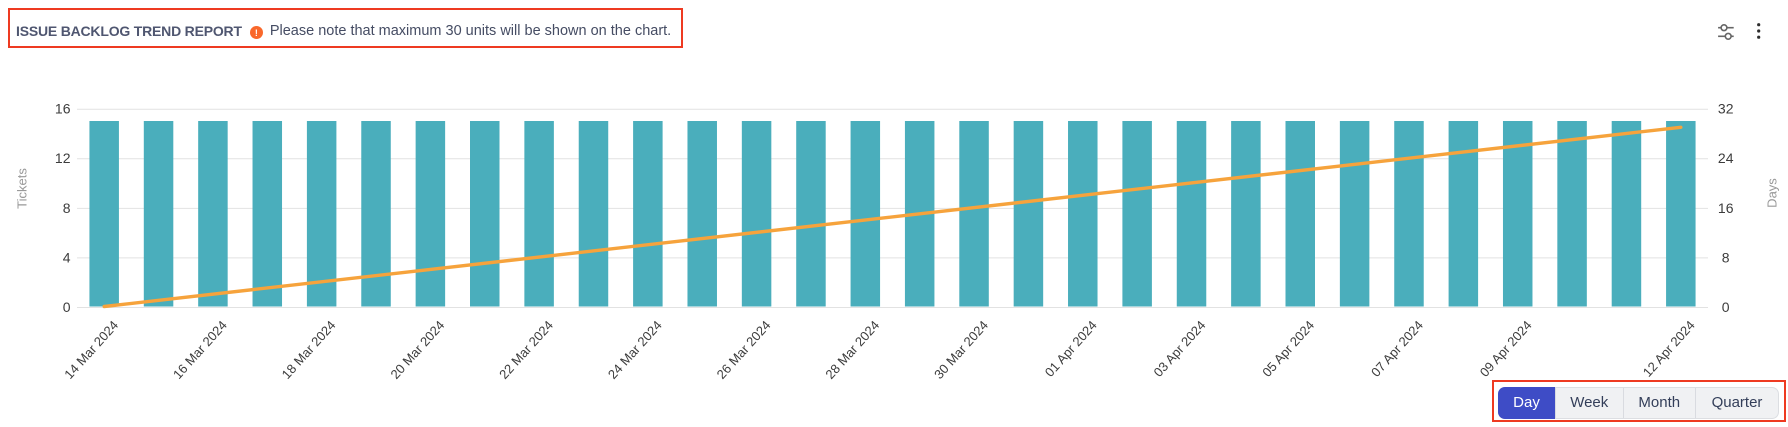  Describe the element at coordinates (635, 350) in the screenshot. I see `svg-text: 24 Mar 2024` at that location.